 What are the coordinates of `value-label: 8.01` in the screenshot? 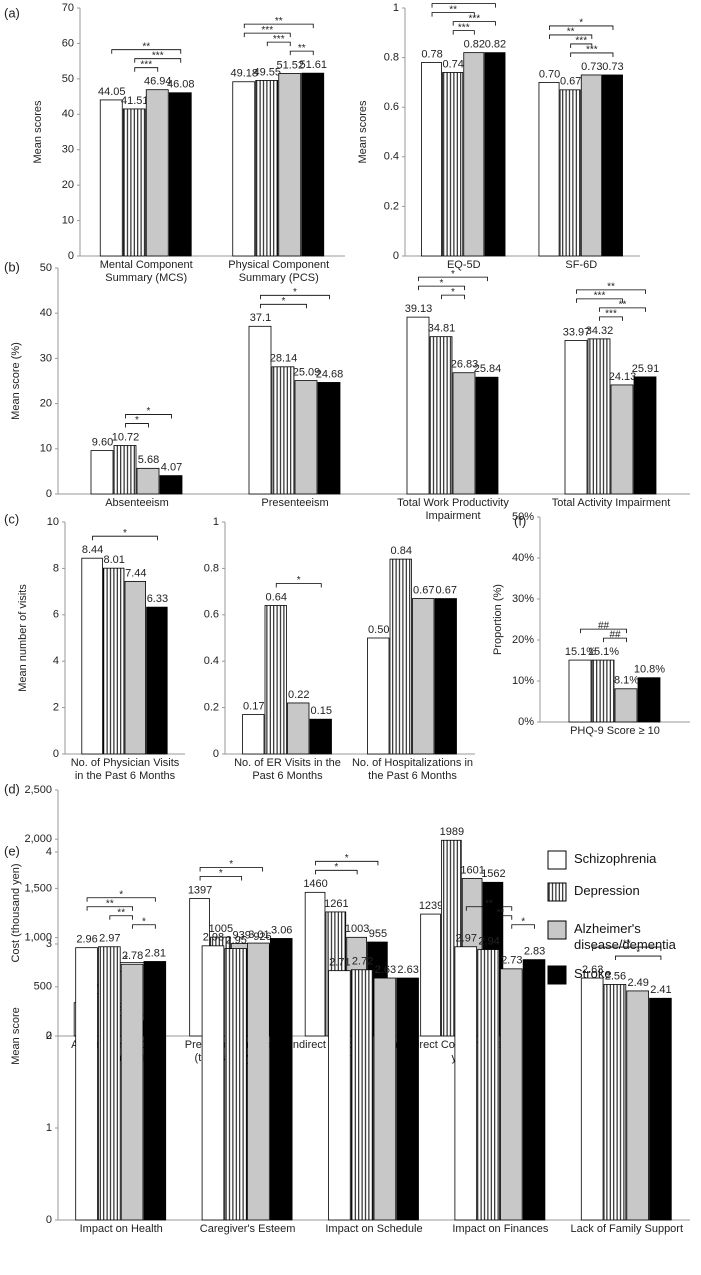 It's located at (113, 560).